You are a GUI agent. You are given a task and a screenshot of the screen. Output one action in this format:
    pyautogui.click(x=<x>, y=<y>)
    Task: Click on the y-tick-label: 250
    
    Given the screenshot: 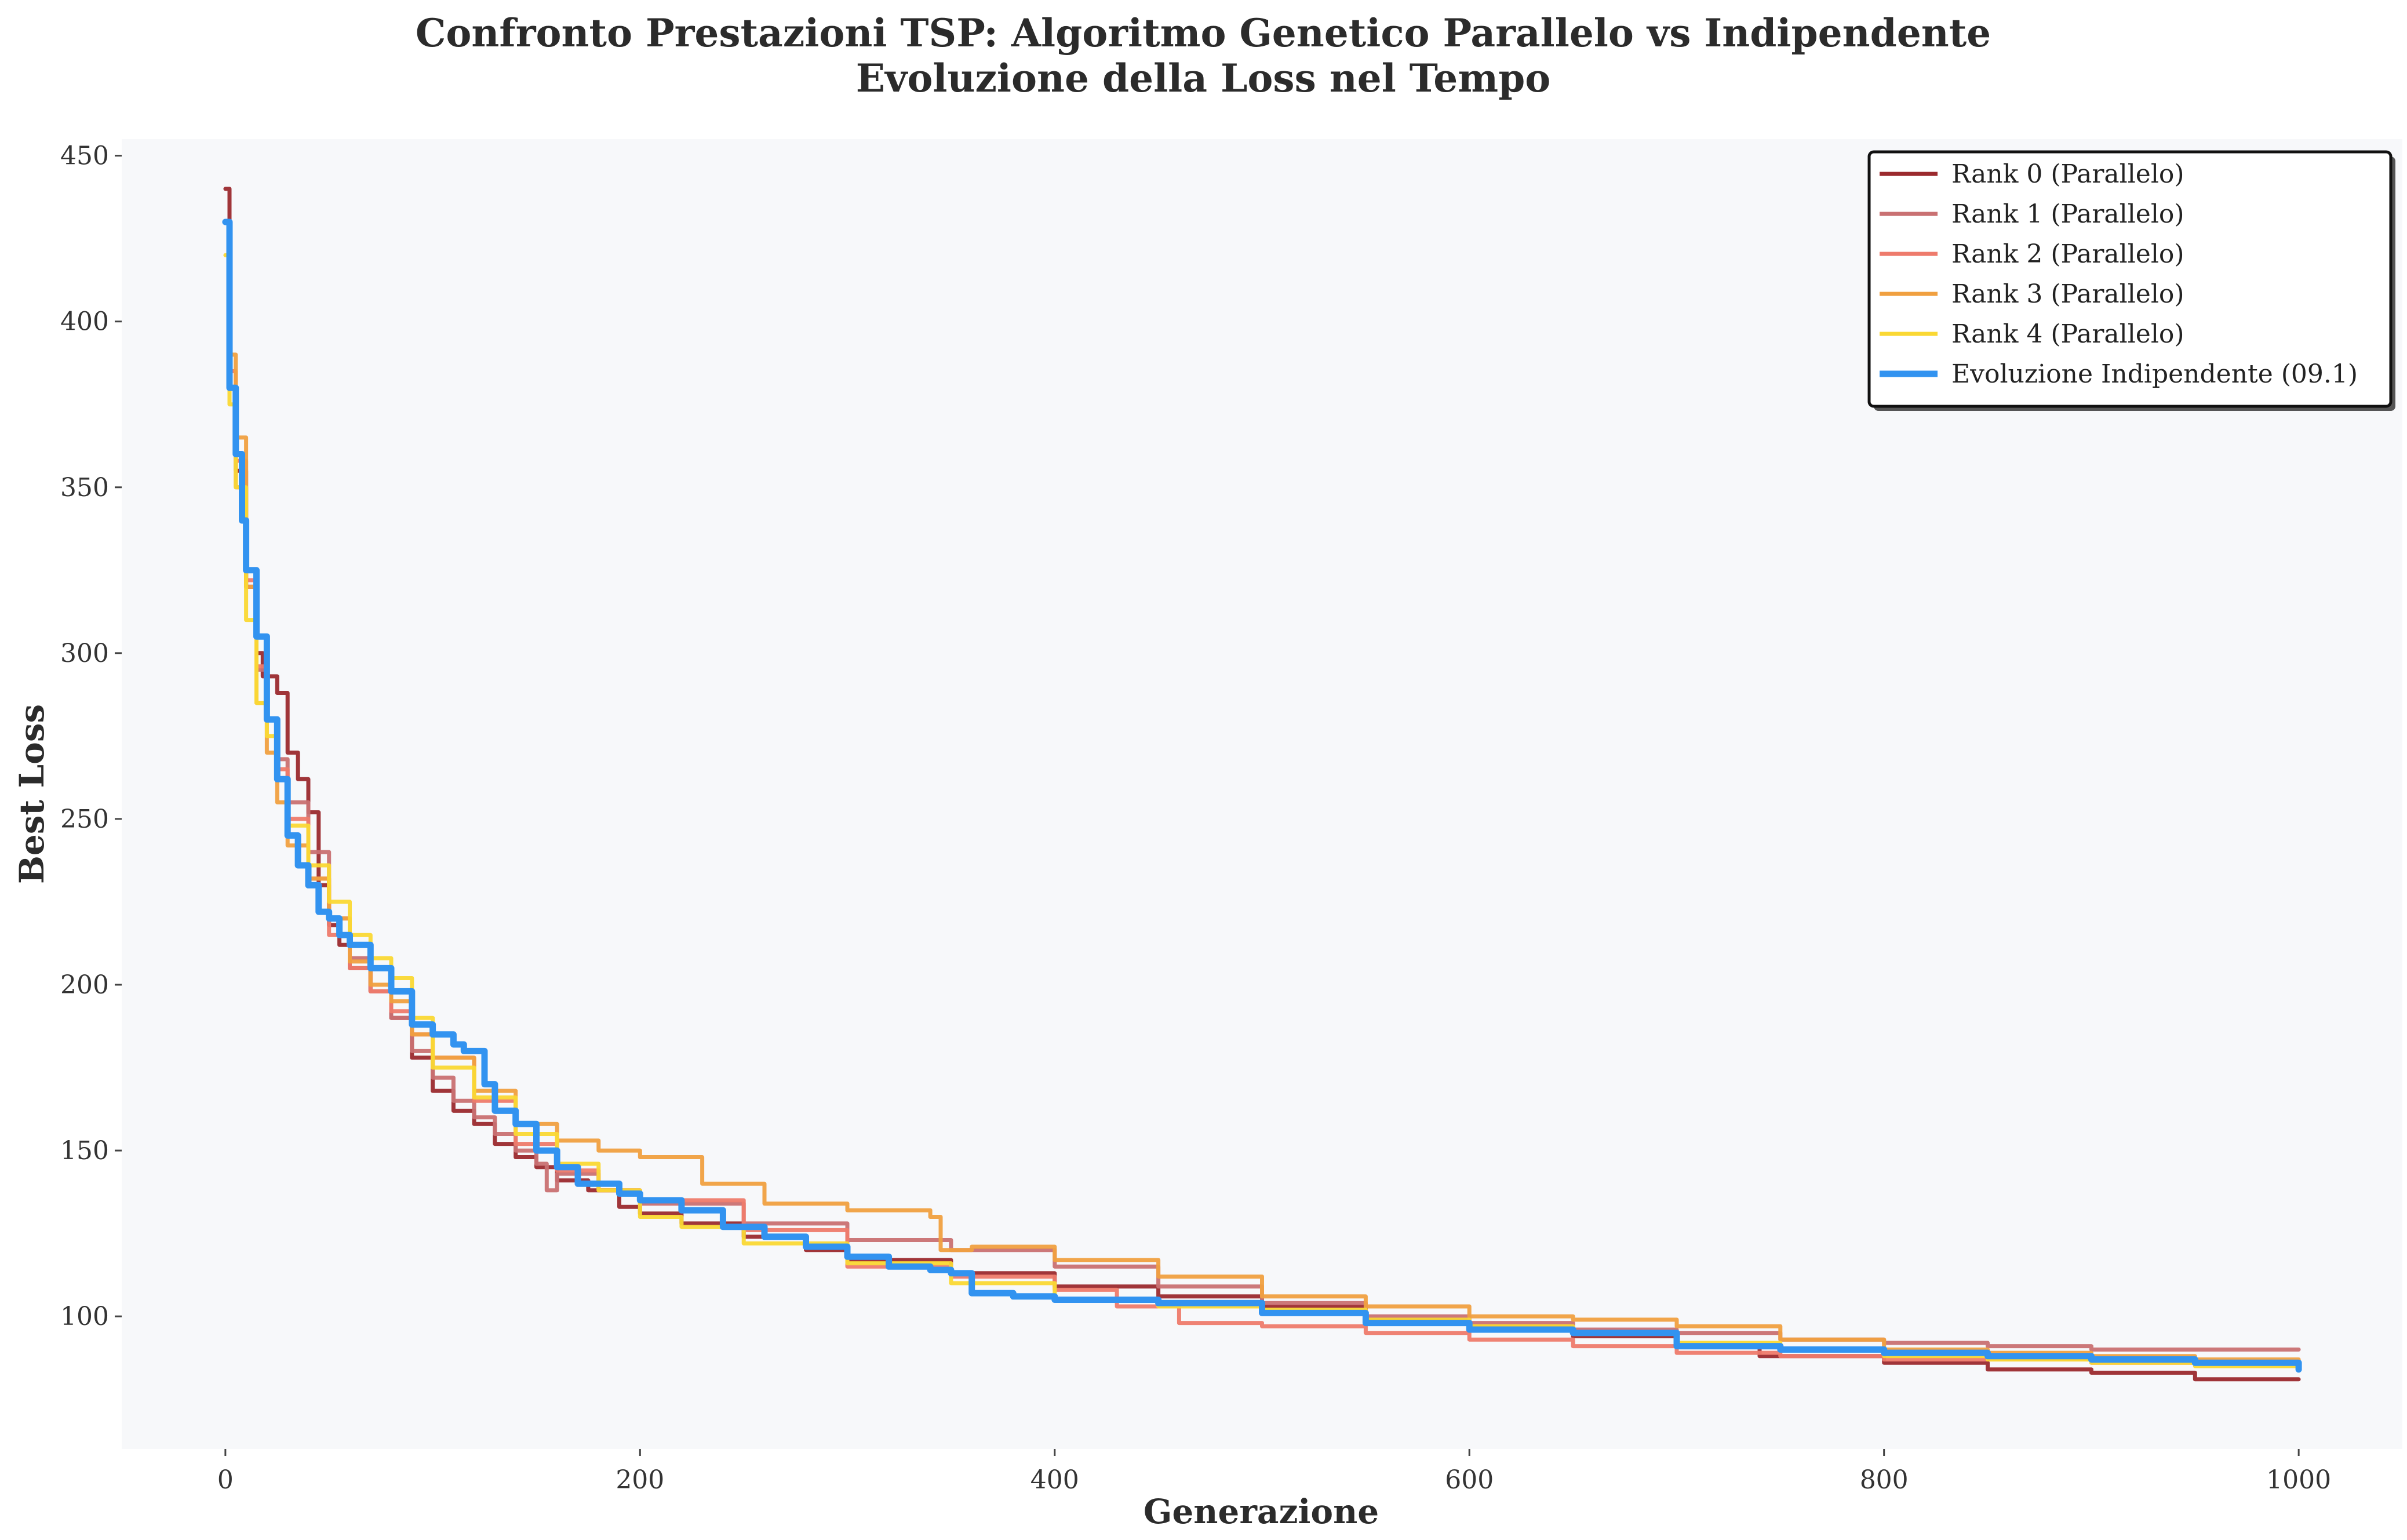 What is the action you would take?
    pyautogui.click(x=84, y=819)
    